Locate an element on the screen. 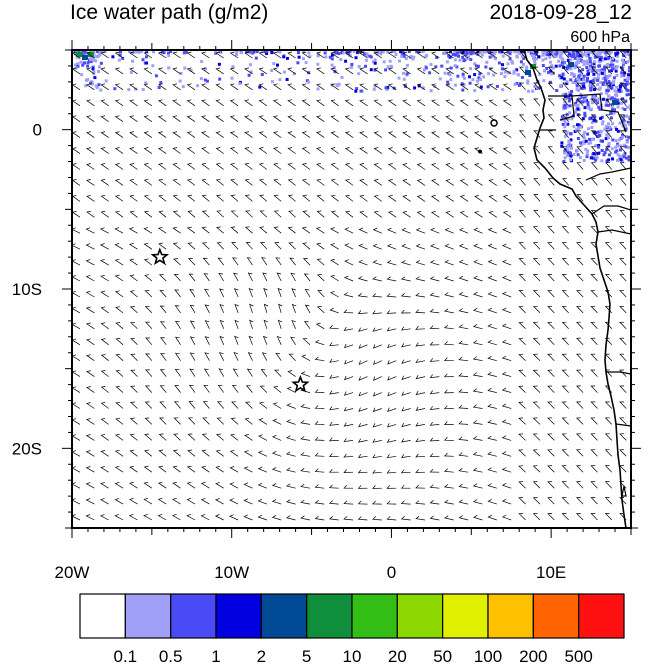  star-marker is located at coordinates (160, 256).